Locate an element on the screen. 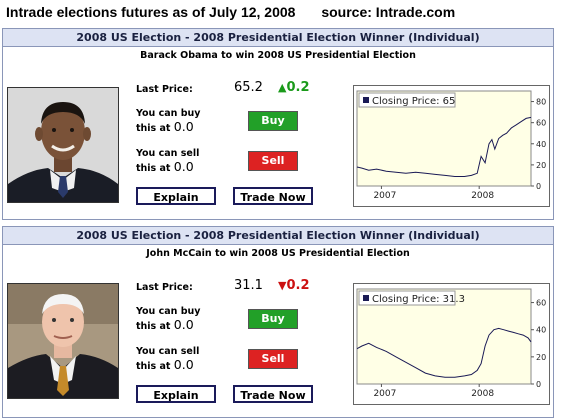  price-chart-obama: Closing Price: 65 0 20 40 60 80 2007 2008 is located at coordinates (451, 146).